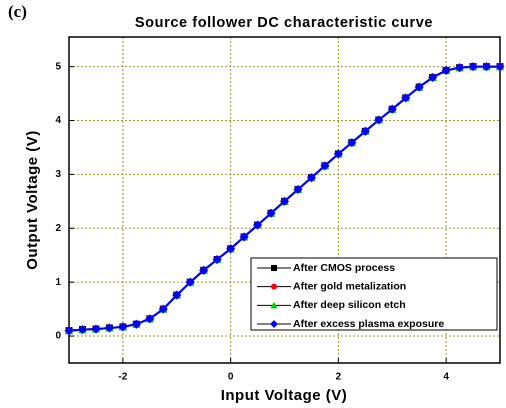  I want to click on y-axis-label: Output Voltage (V), so click(32, 200).